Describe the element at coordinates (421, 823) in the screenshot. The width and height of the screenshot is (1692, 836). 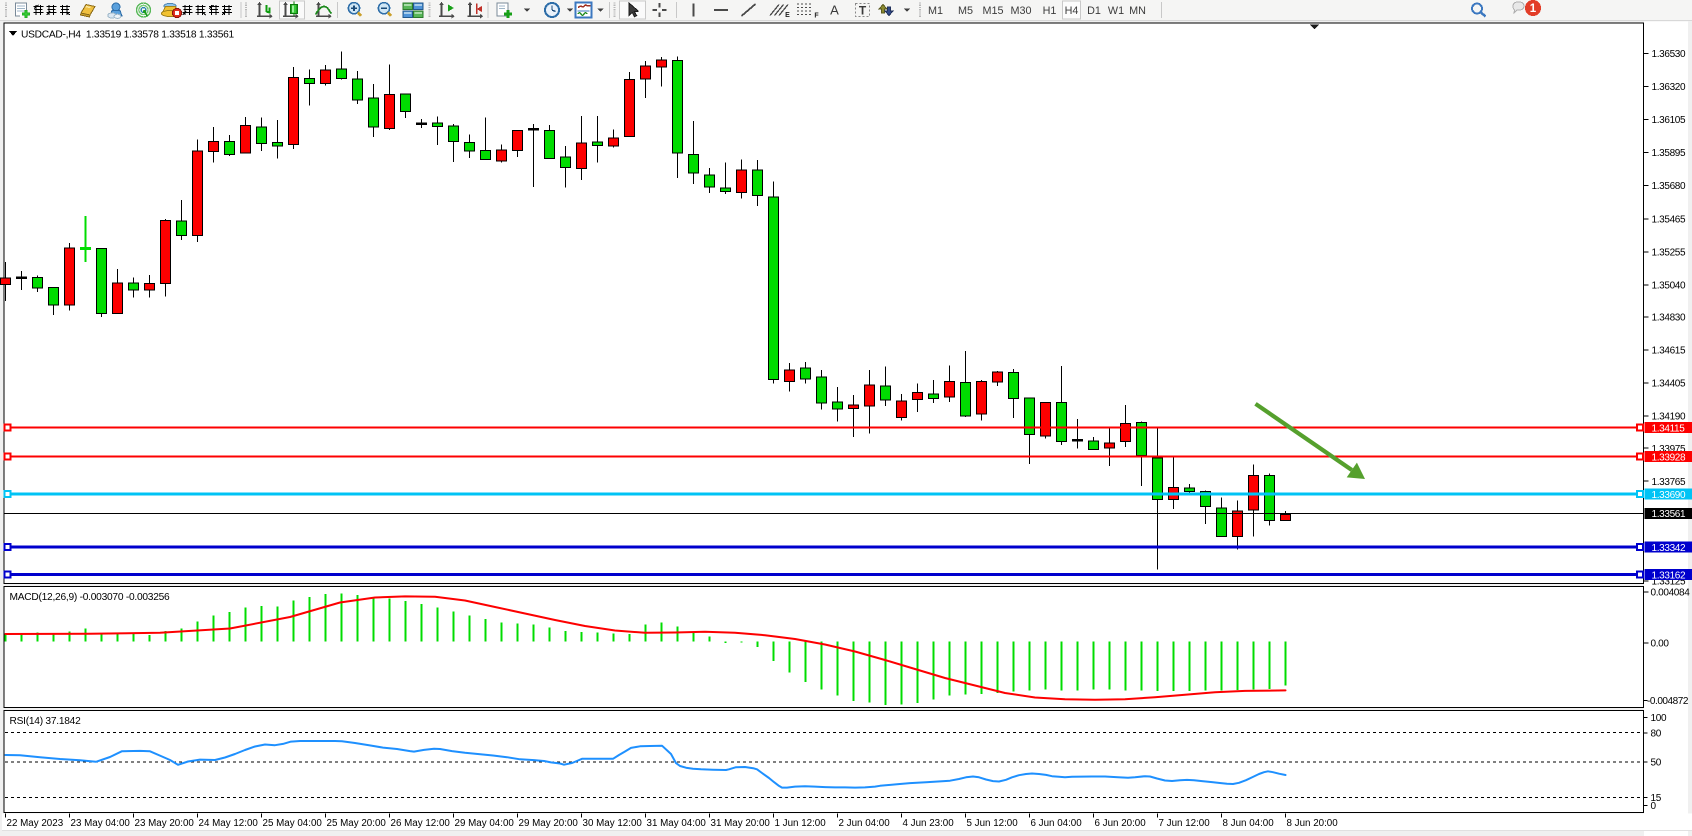
I see `svg-text: 26 May 12:00` at that location.